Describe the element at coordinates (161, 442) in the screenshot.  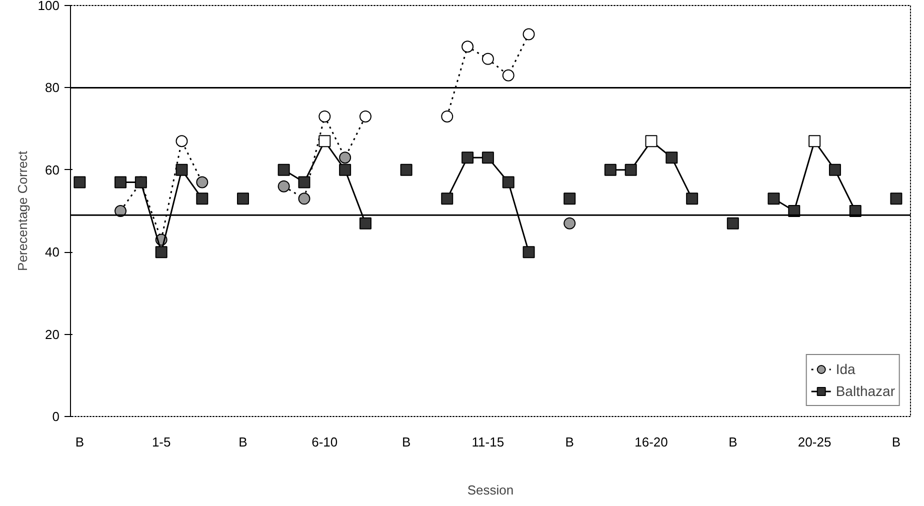
I see `x-tick-label: 1-5` at that location.